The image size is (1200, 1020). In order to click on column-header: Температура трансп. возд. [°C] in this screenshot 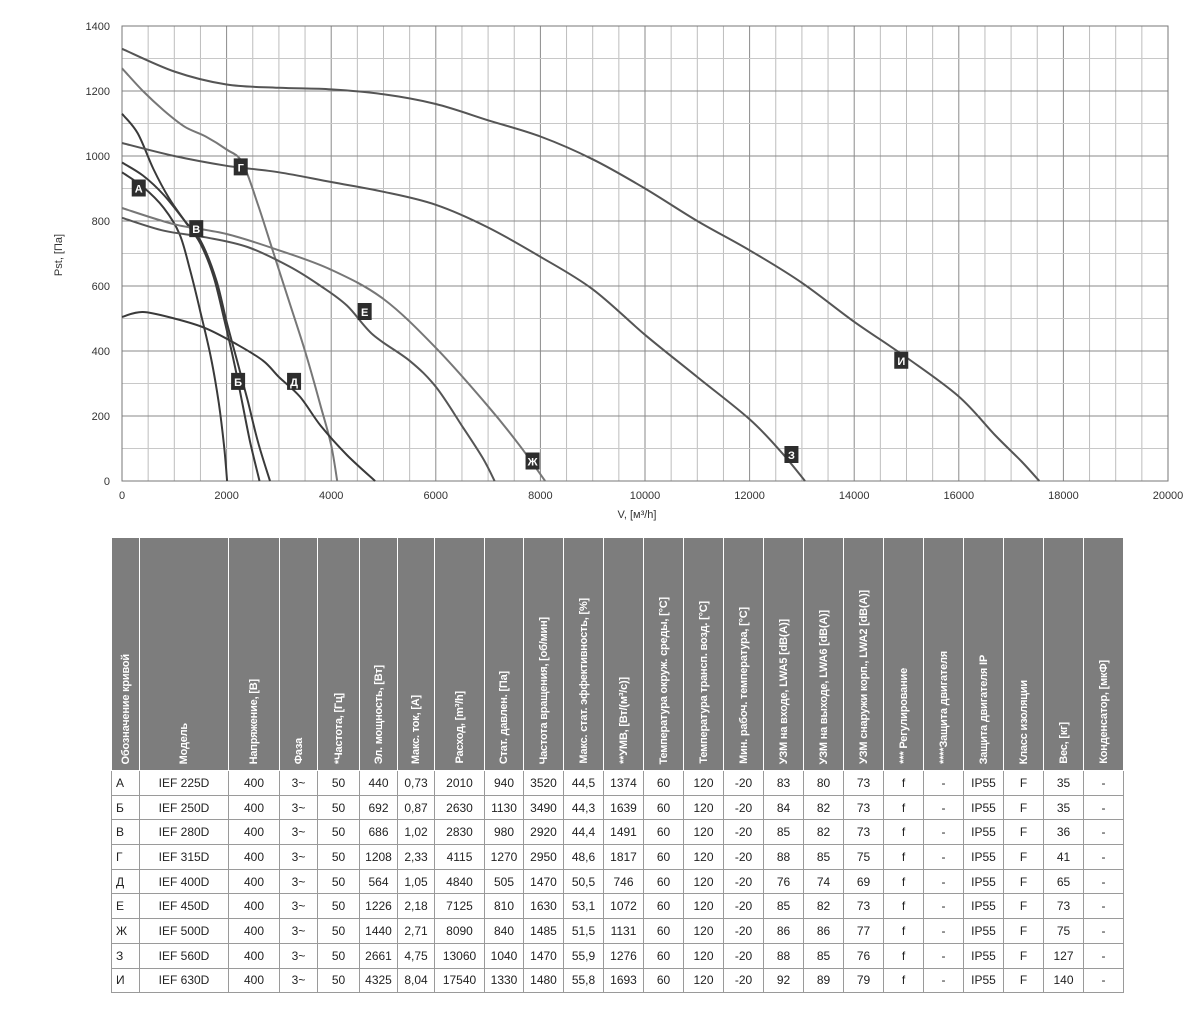, I will do `click(703, 654)`.